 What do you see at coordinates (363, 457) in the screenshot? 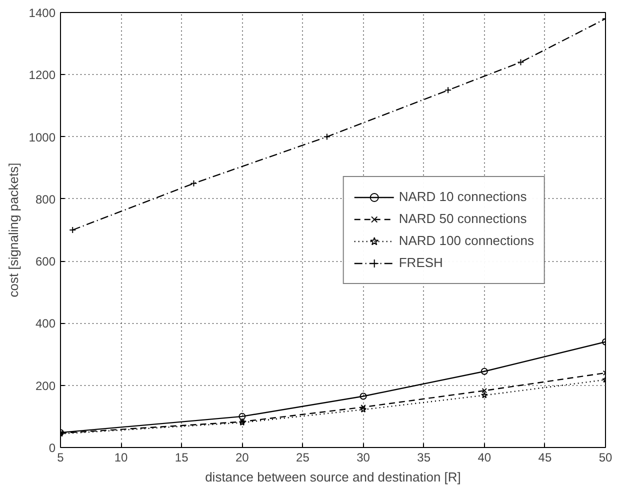
I see `x-tick-label: 30` at bounding box center [363, 457].